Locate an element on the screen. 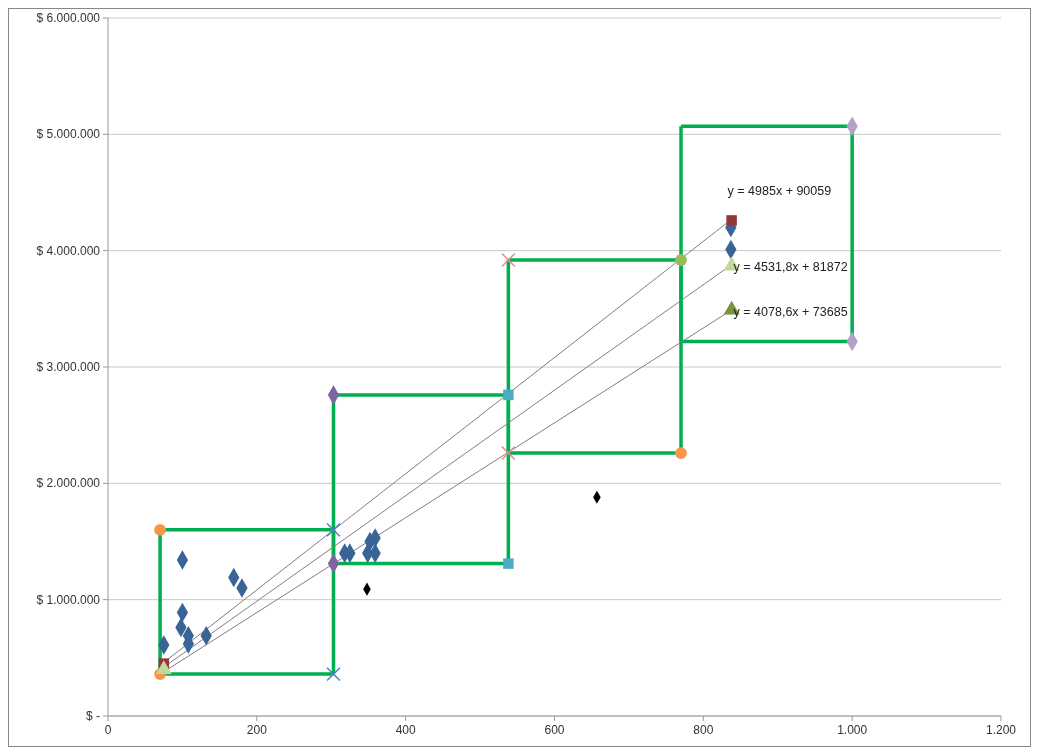  y-tick-label: $ - is located at coordinates (92, 716).